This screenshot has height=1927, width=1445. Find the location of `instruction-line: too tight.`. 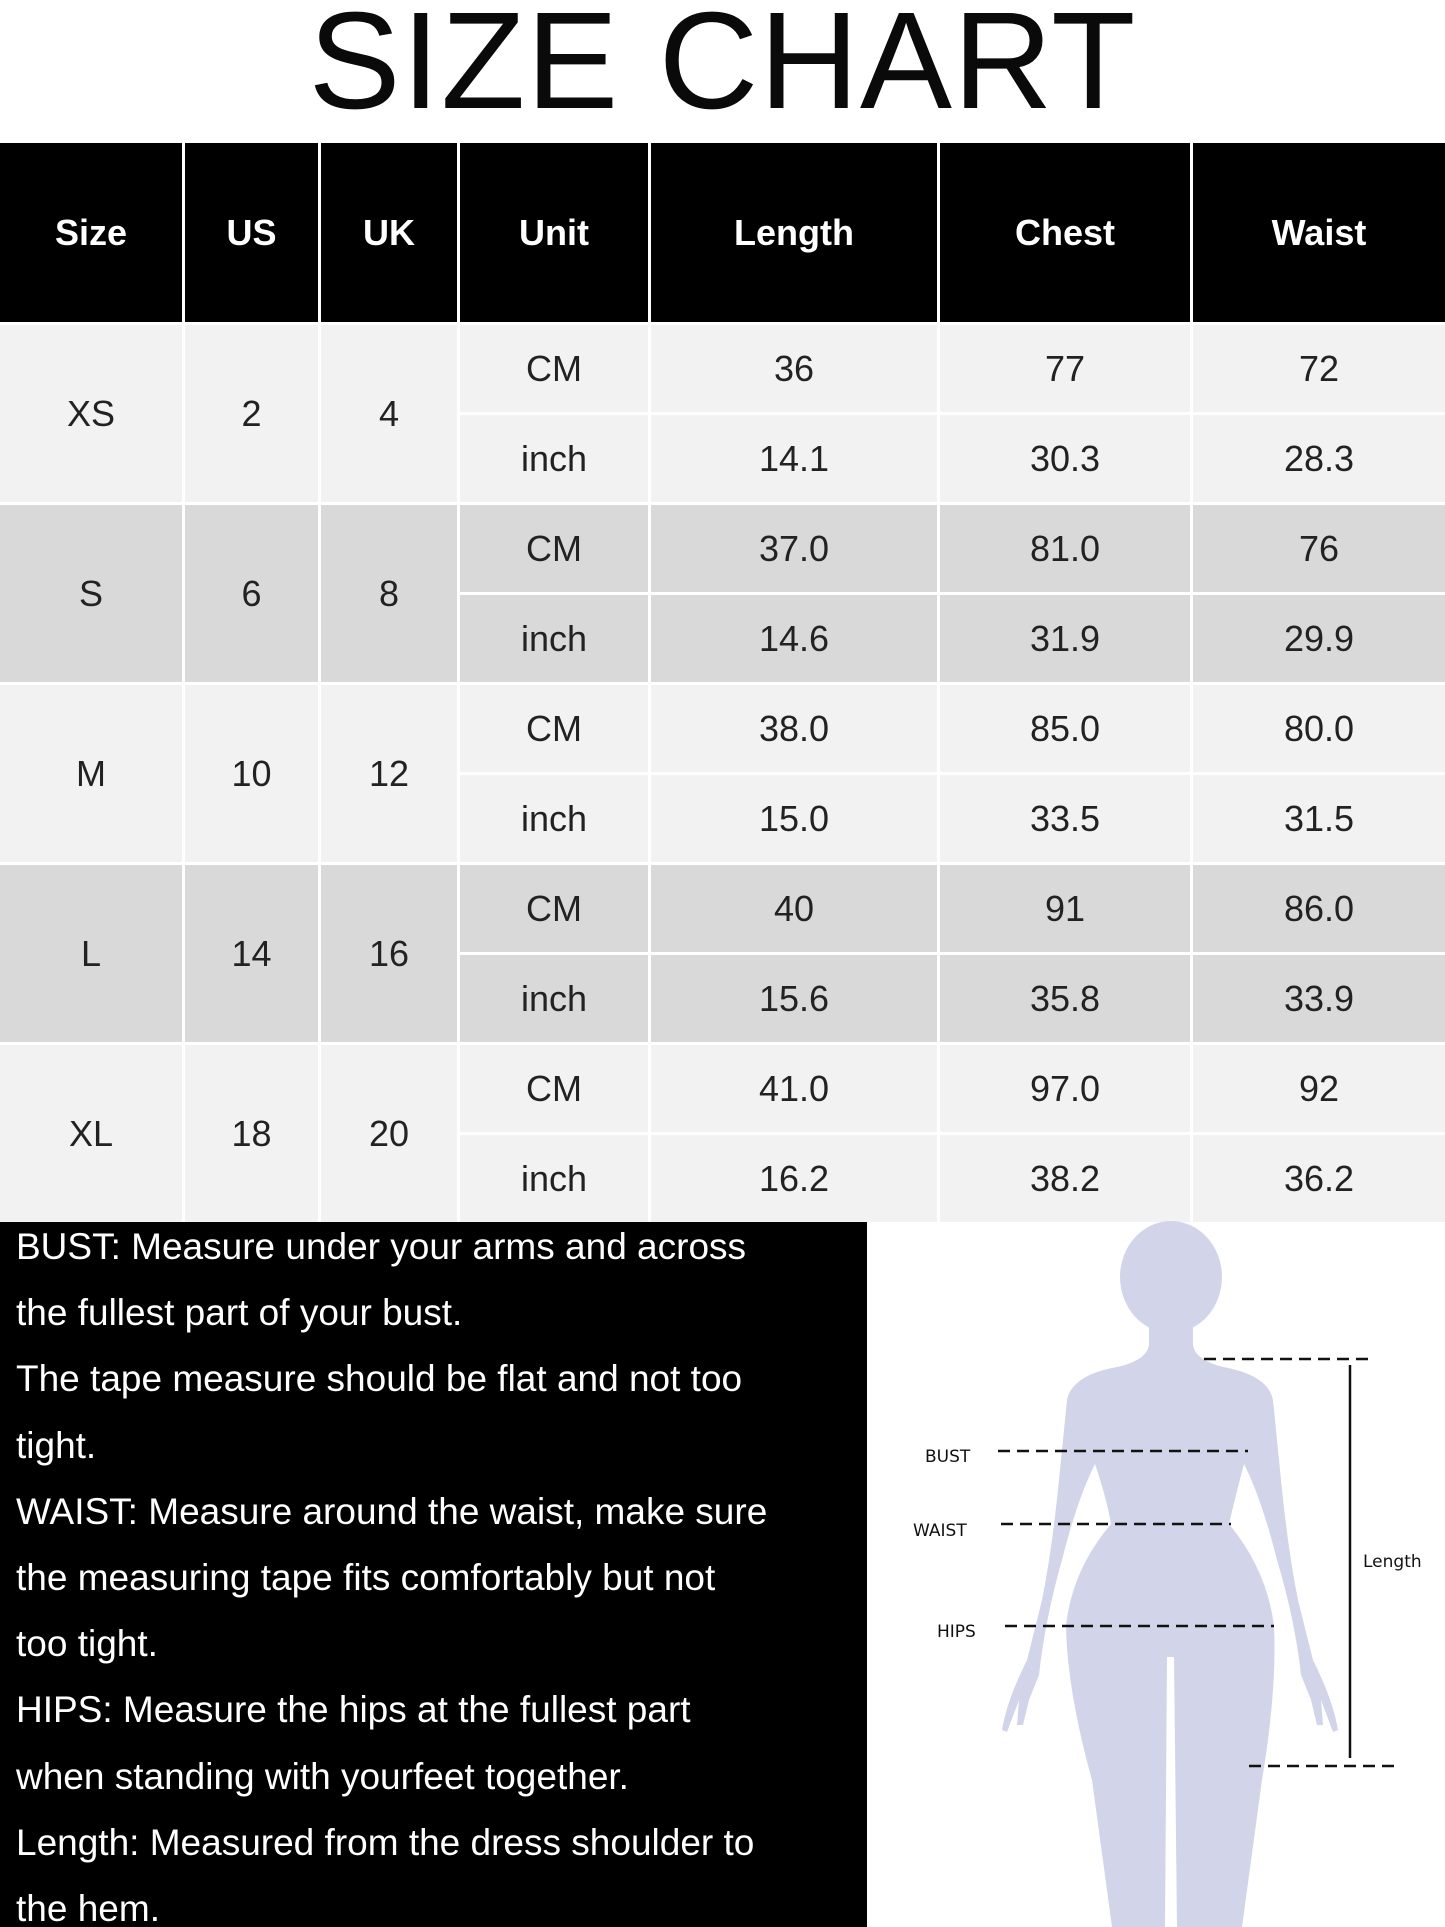

instruction-line: too tight. is located at coordinates (87, 1644).